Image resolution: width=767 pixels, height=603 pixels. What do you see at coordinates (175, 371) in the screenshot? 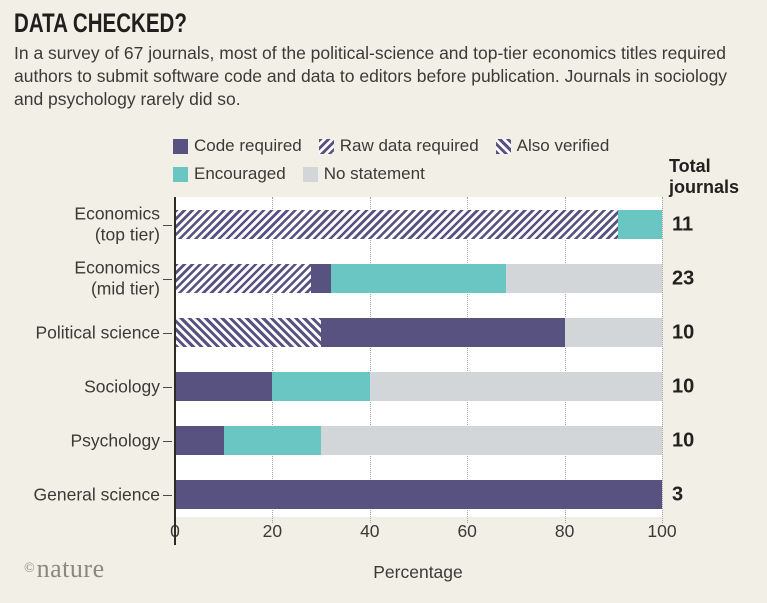
I see `y-axis-line` at bounding box center [175, 371].